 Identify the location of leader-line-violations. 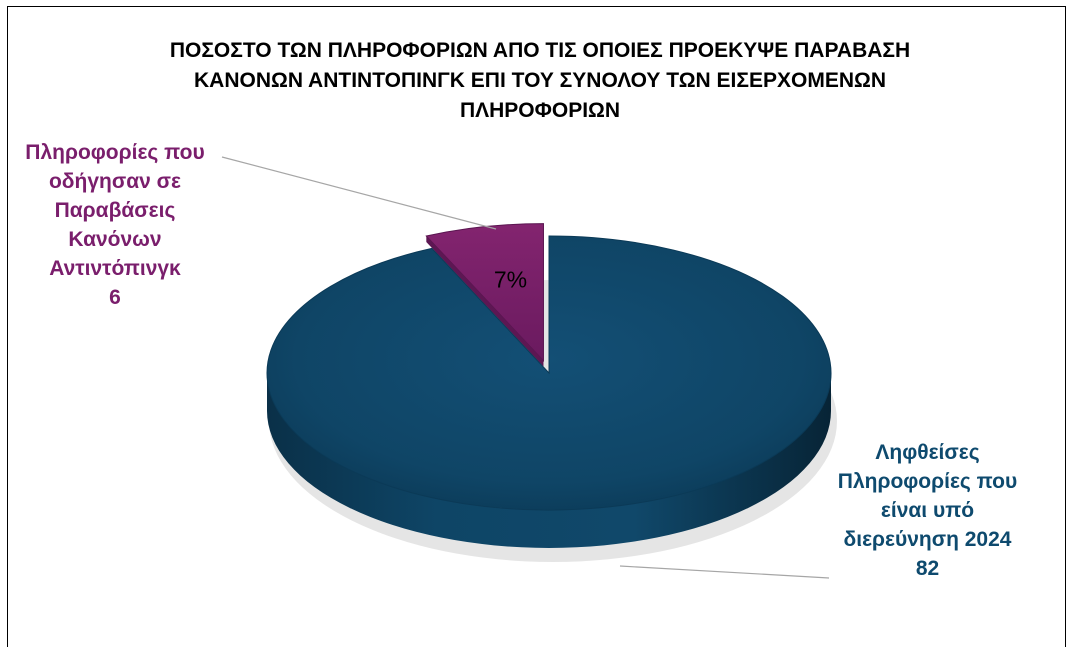
(359, 193).